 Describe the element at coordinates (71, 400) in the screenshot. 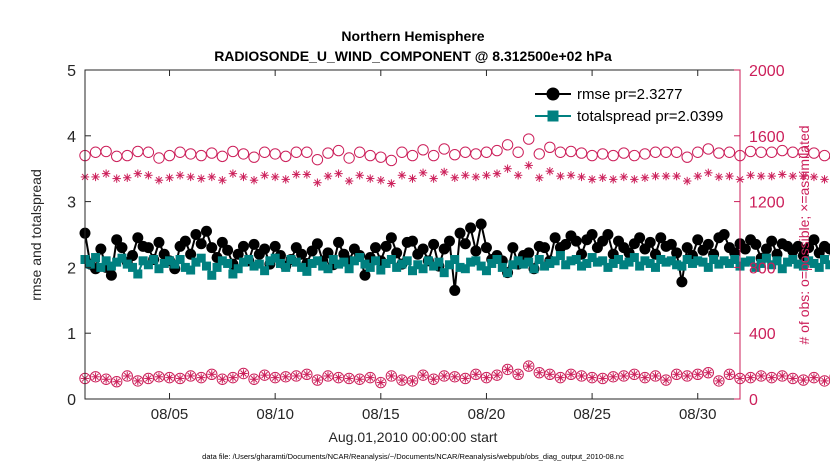

I see `y-left-tick-label: 0` at that location.